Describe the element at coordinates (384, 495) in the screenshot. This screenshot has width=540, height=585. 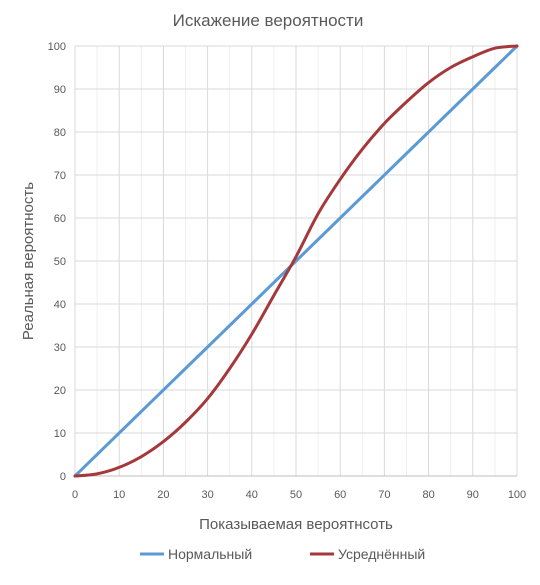
I see `x-tick-label: 70` at that location.